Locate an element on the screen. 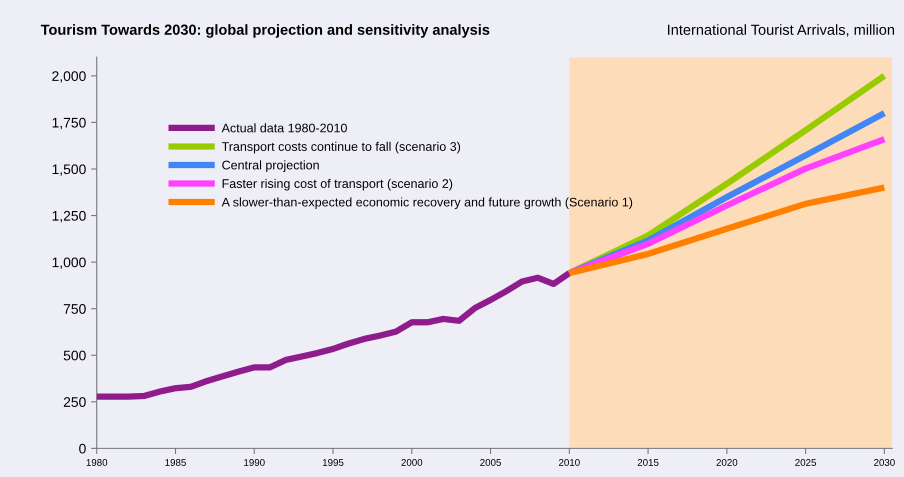 This screenshot has width=904, height=477. y-tick-label: 250 is located at coordinates (75, 402).